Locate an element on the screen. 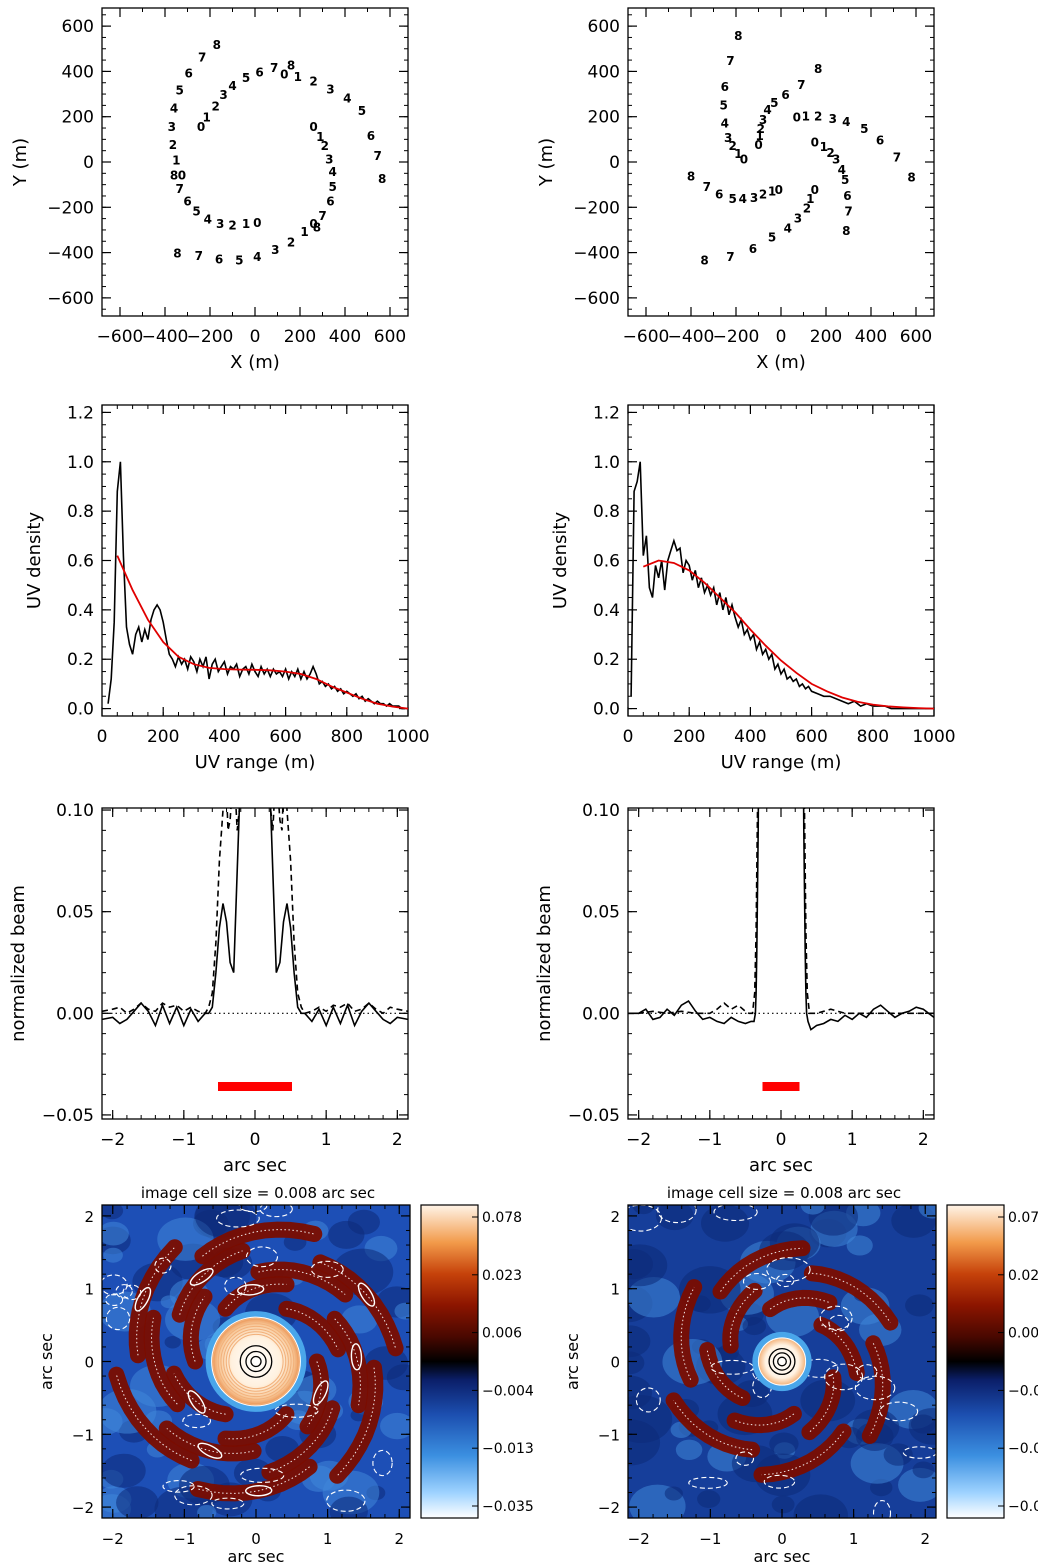  y-tick-label: −0.05 is located at coordinates (594, 1116).